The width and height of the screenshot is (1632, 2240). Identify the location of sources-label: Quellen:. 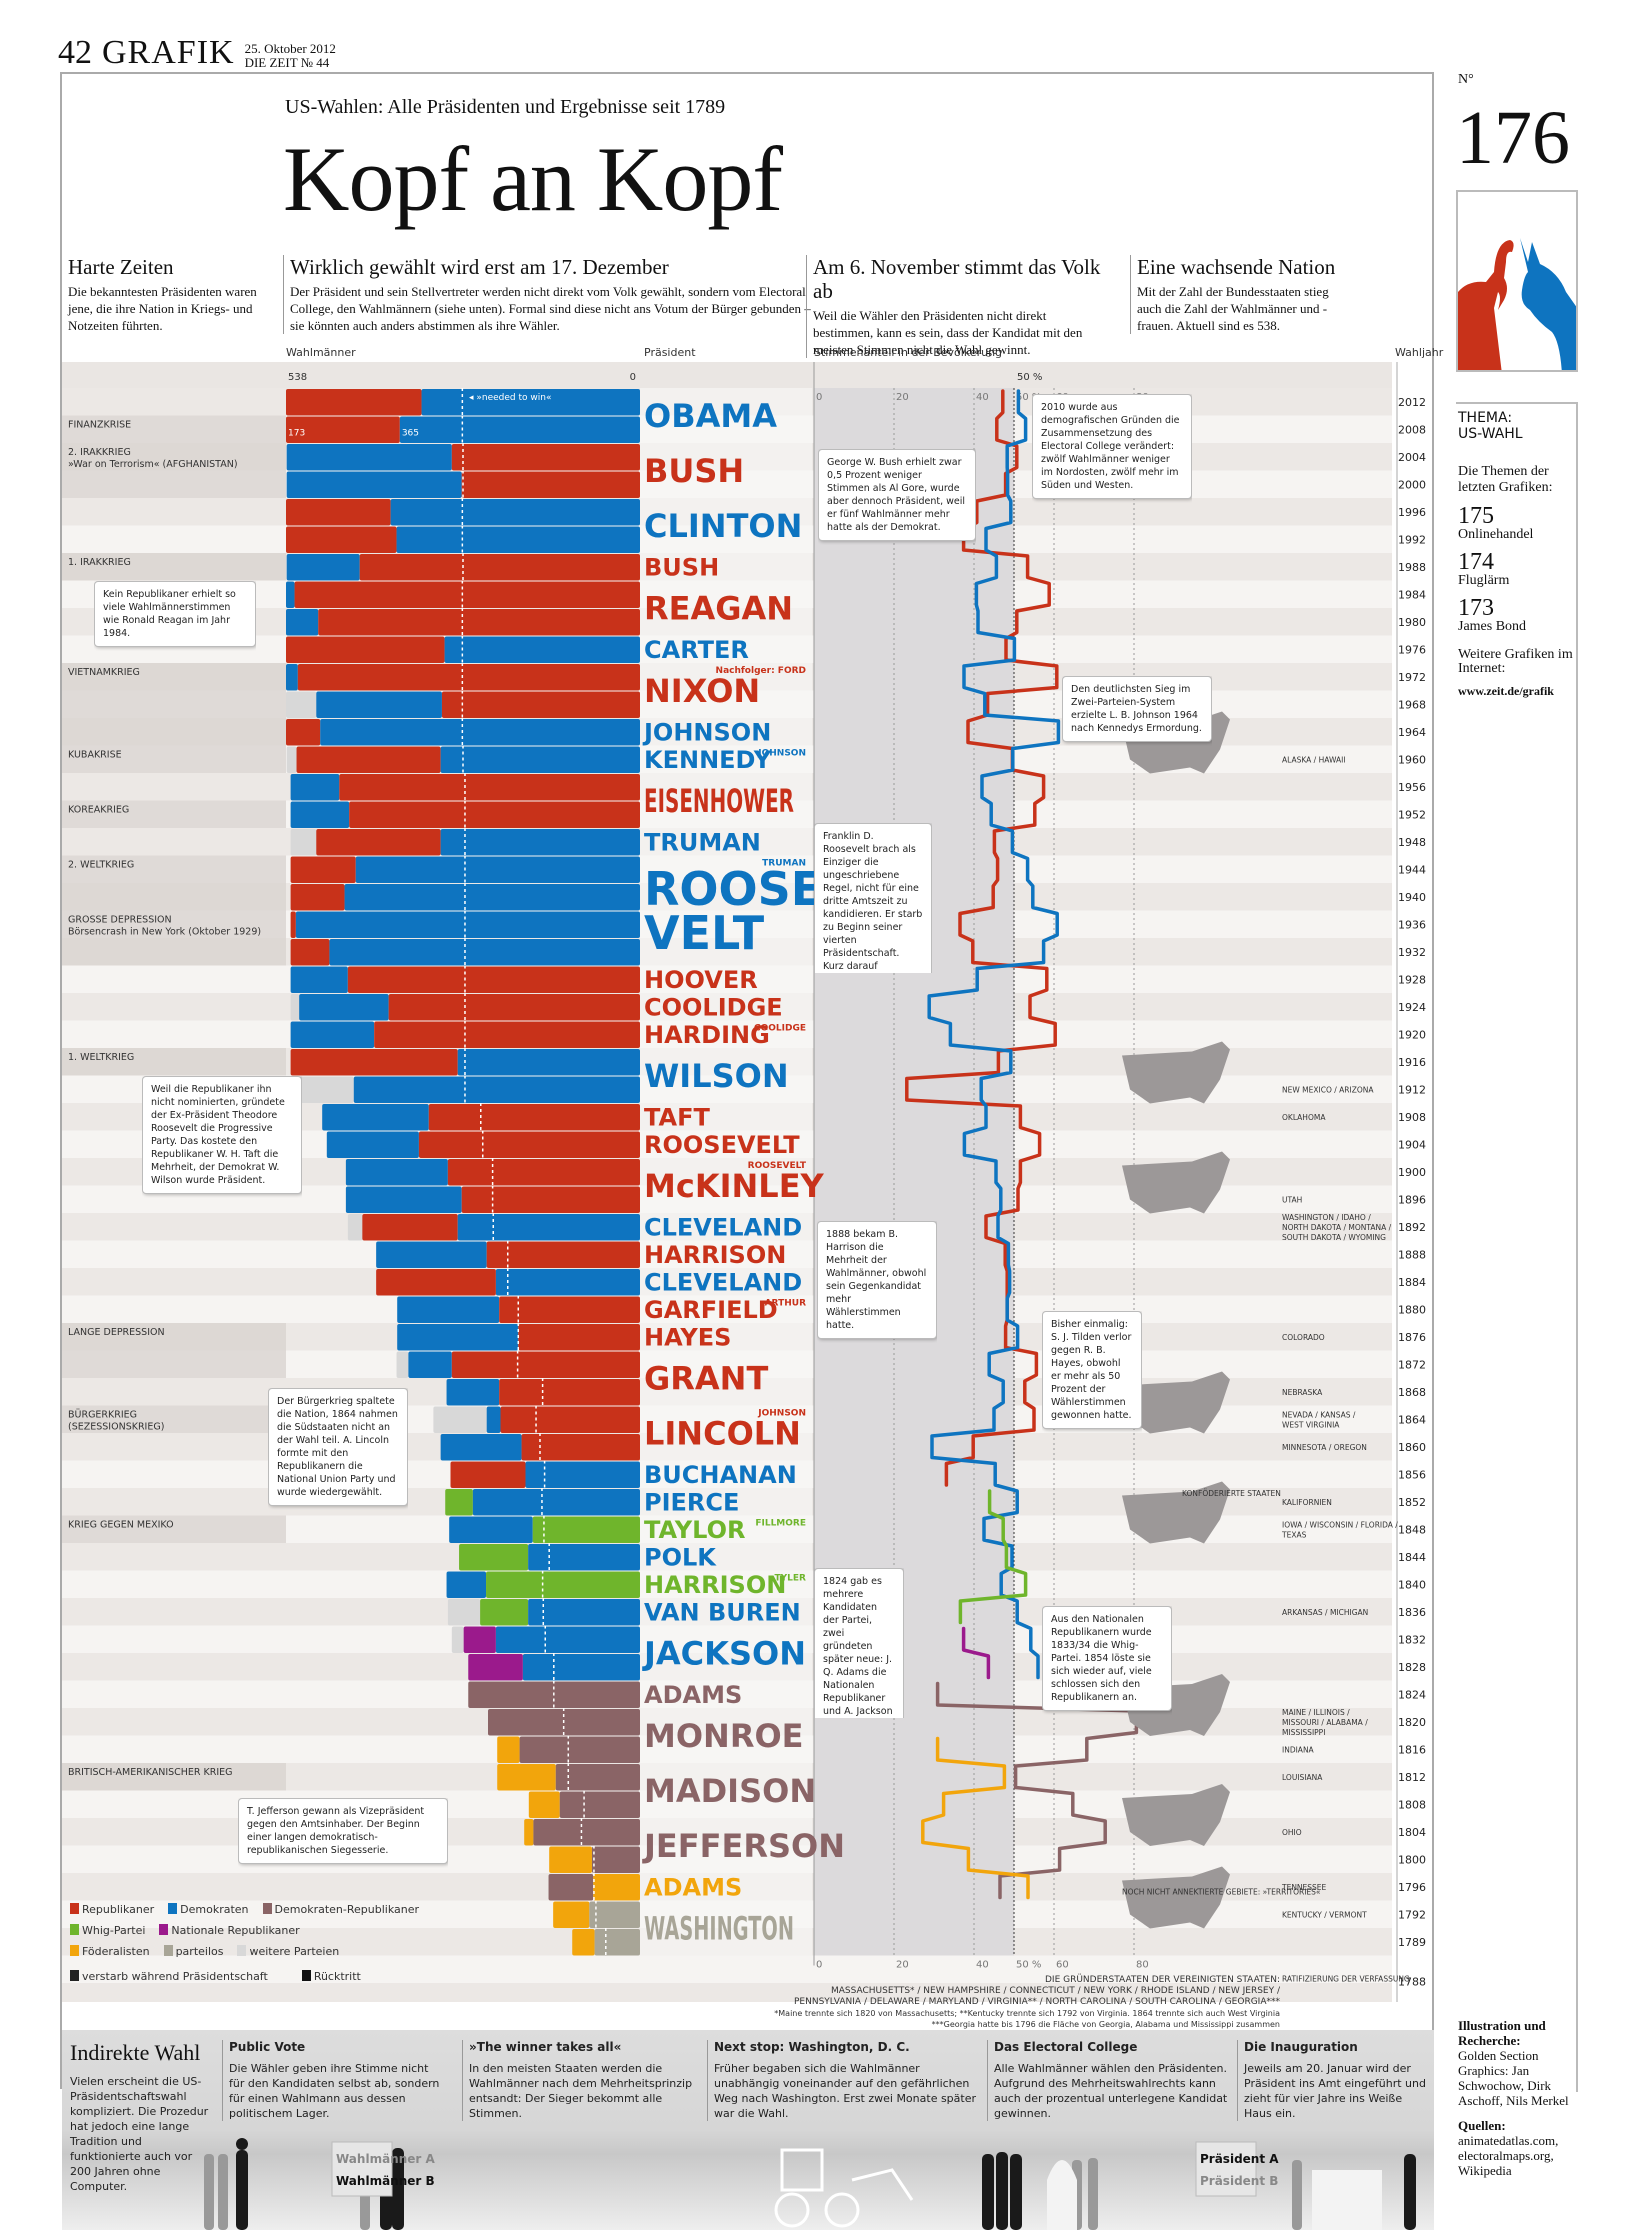
(1482, 2125).